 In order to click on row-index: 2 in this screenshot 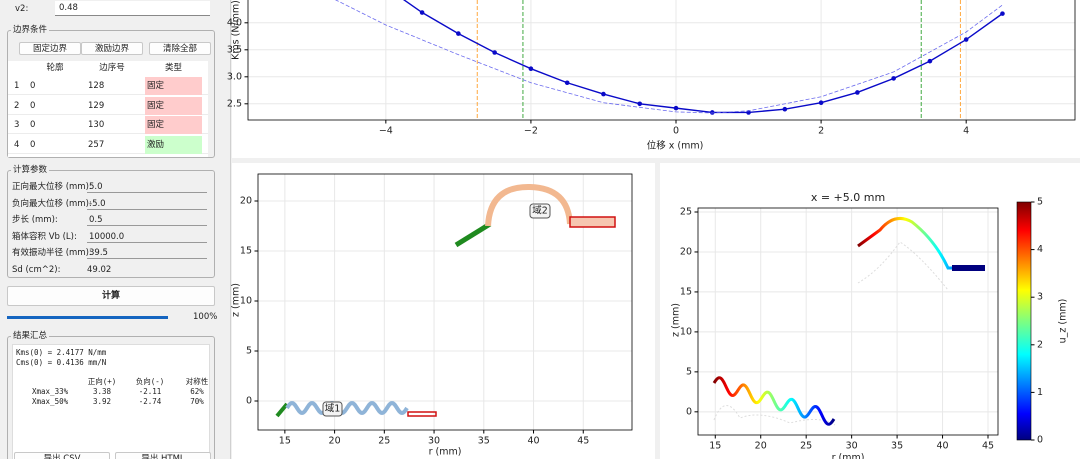, I will do `click(17, 105)`.